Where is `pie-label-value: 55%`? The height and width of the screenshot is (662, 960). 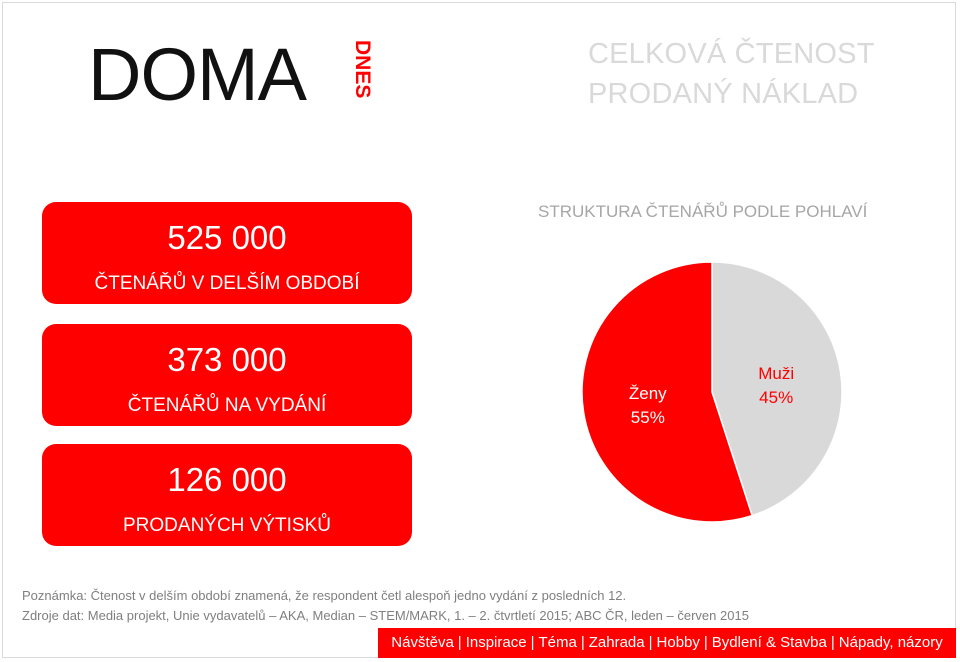
pie-label-value: 55% is located at coordinates (648, 417).